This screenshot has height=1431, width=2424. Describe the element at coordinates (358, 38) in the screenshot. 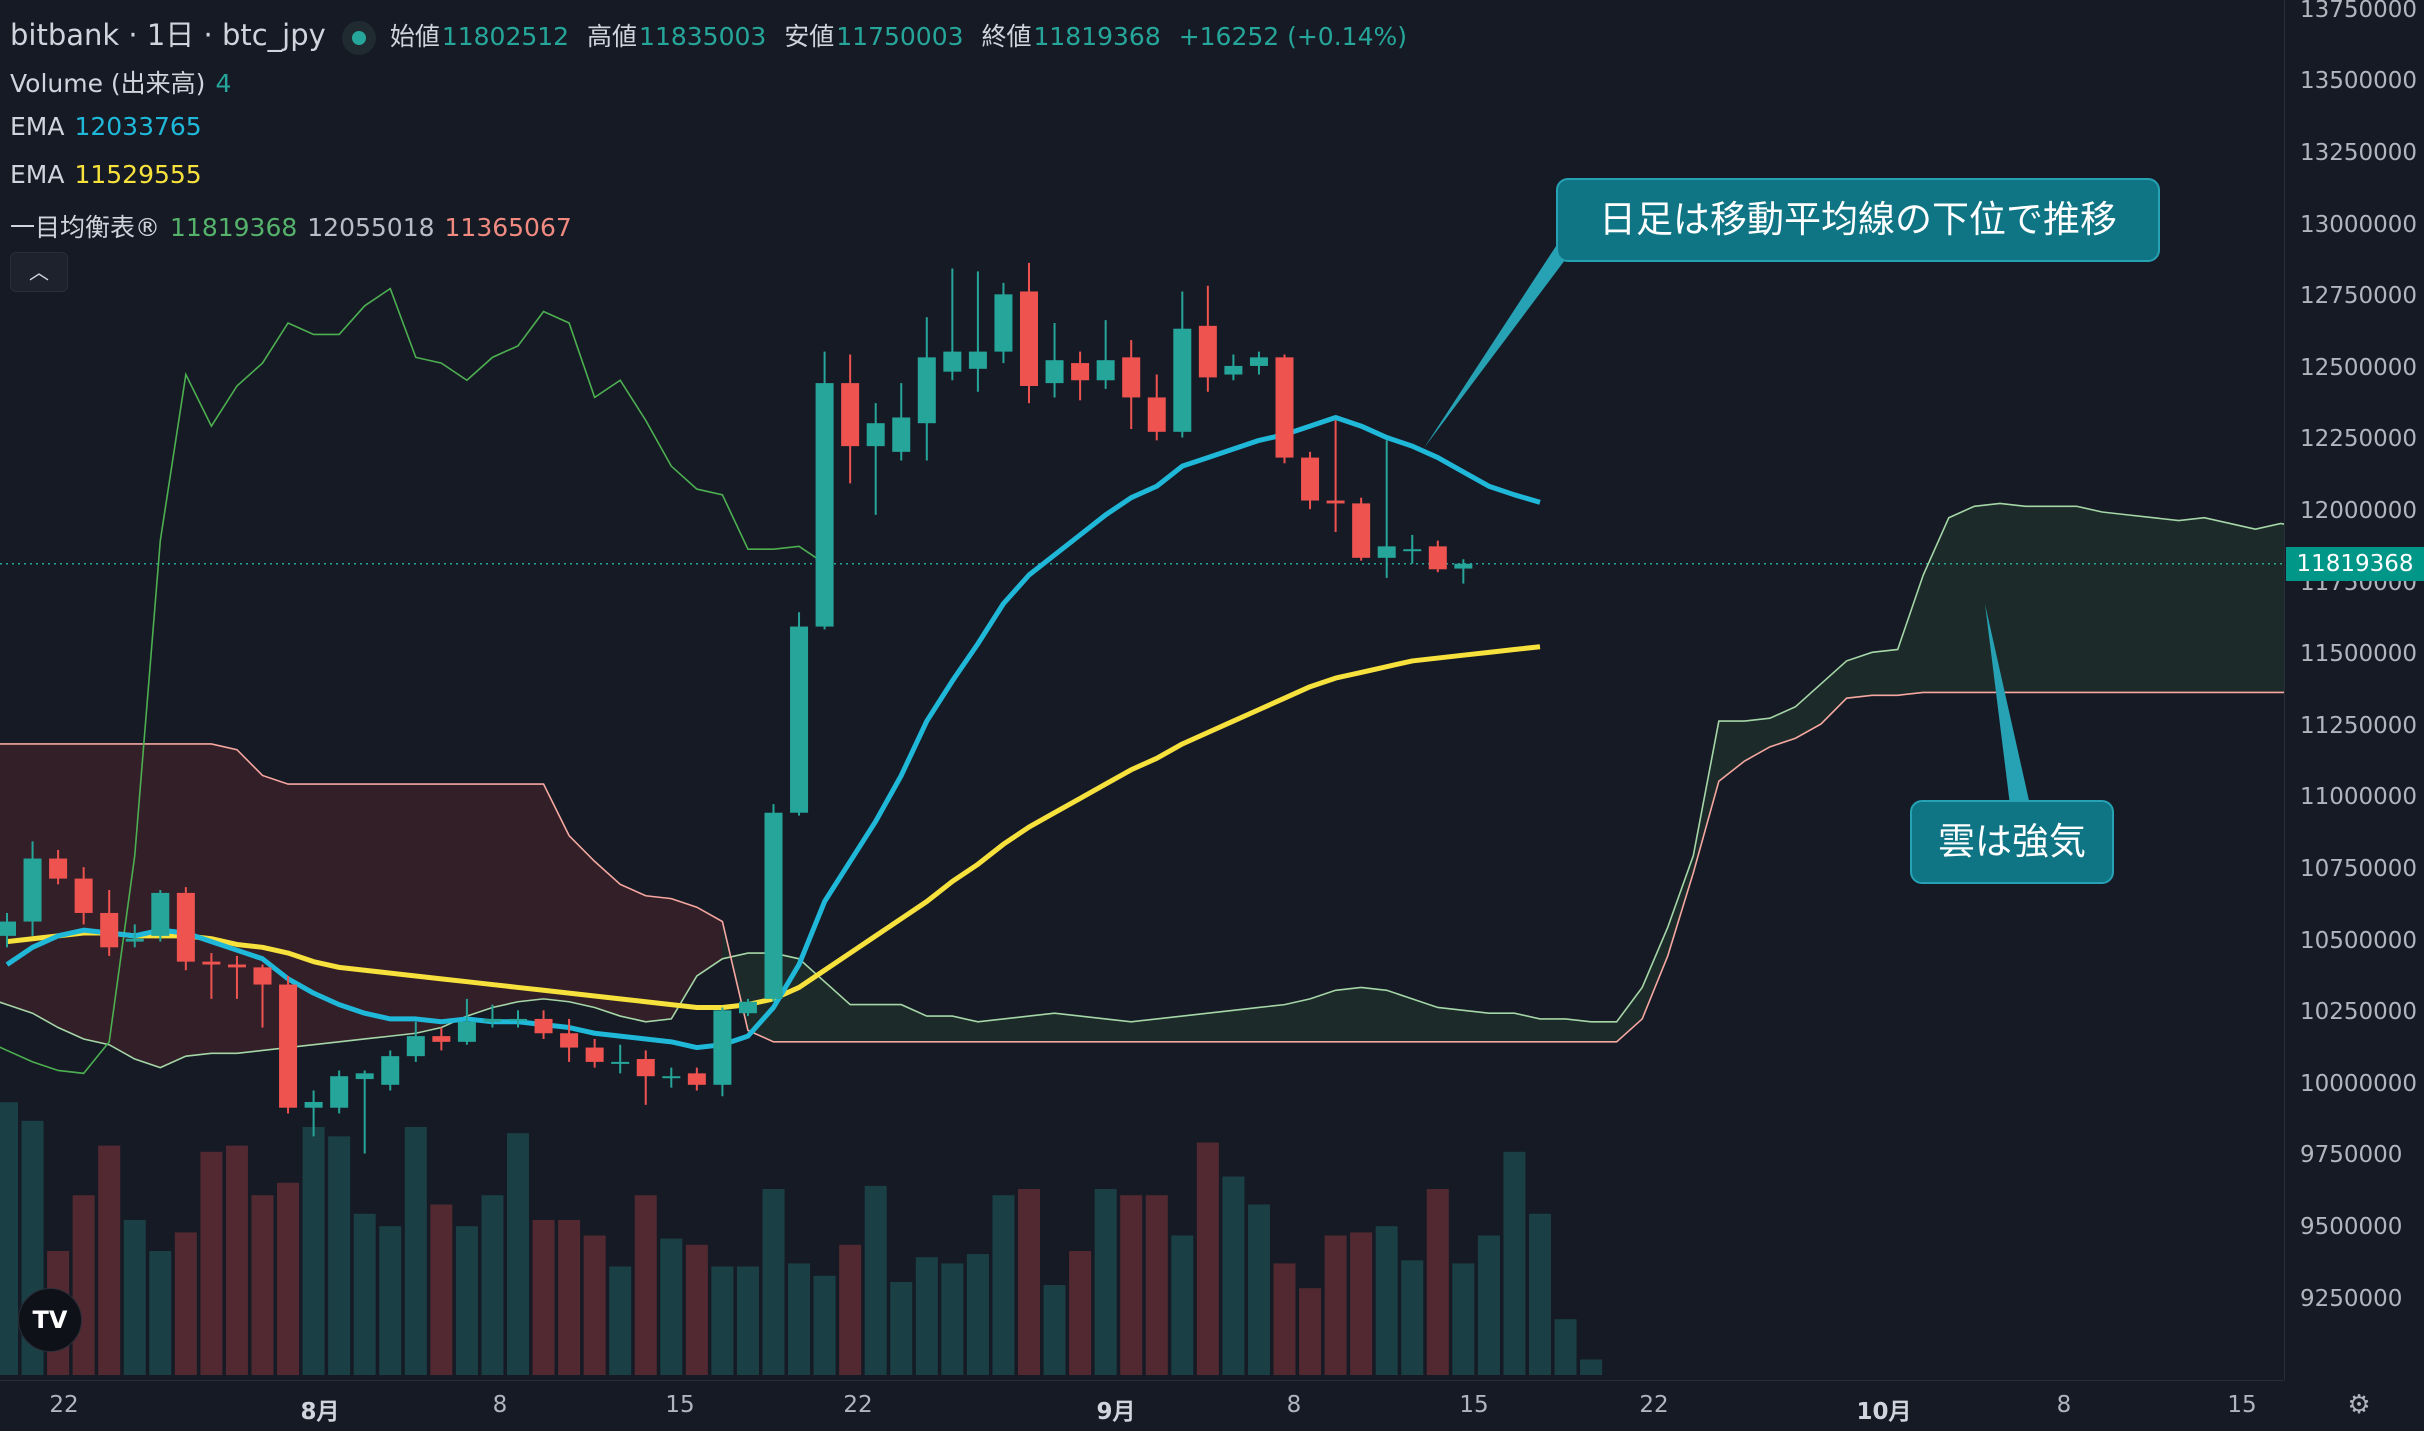

I see `market-status-icon` at that location.